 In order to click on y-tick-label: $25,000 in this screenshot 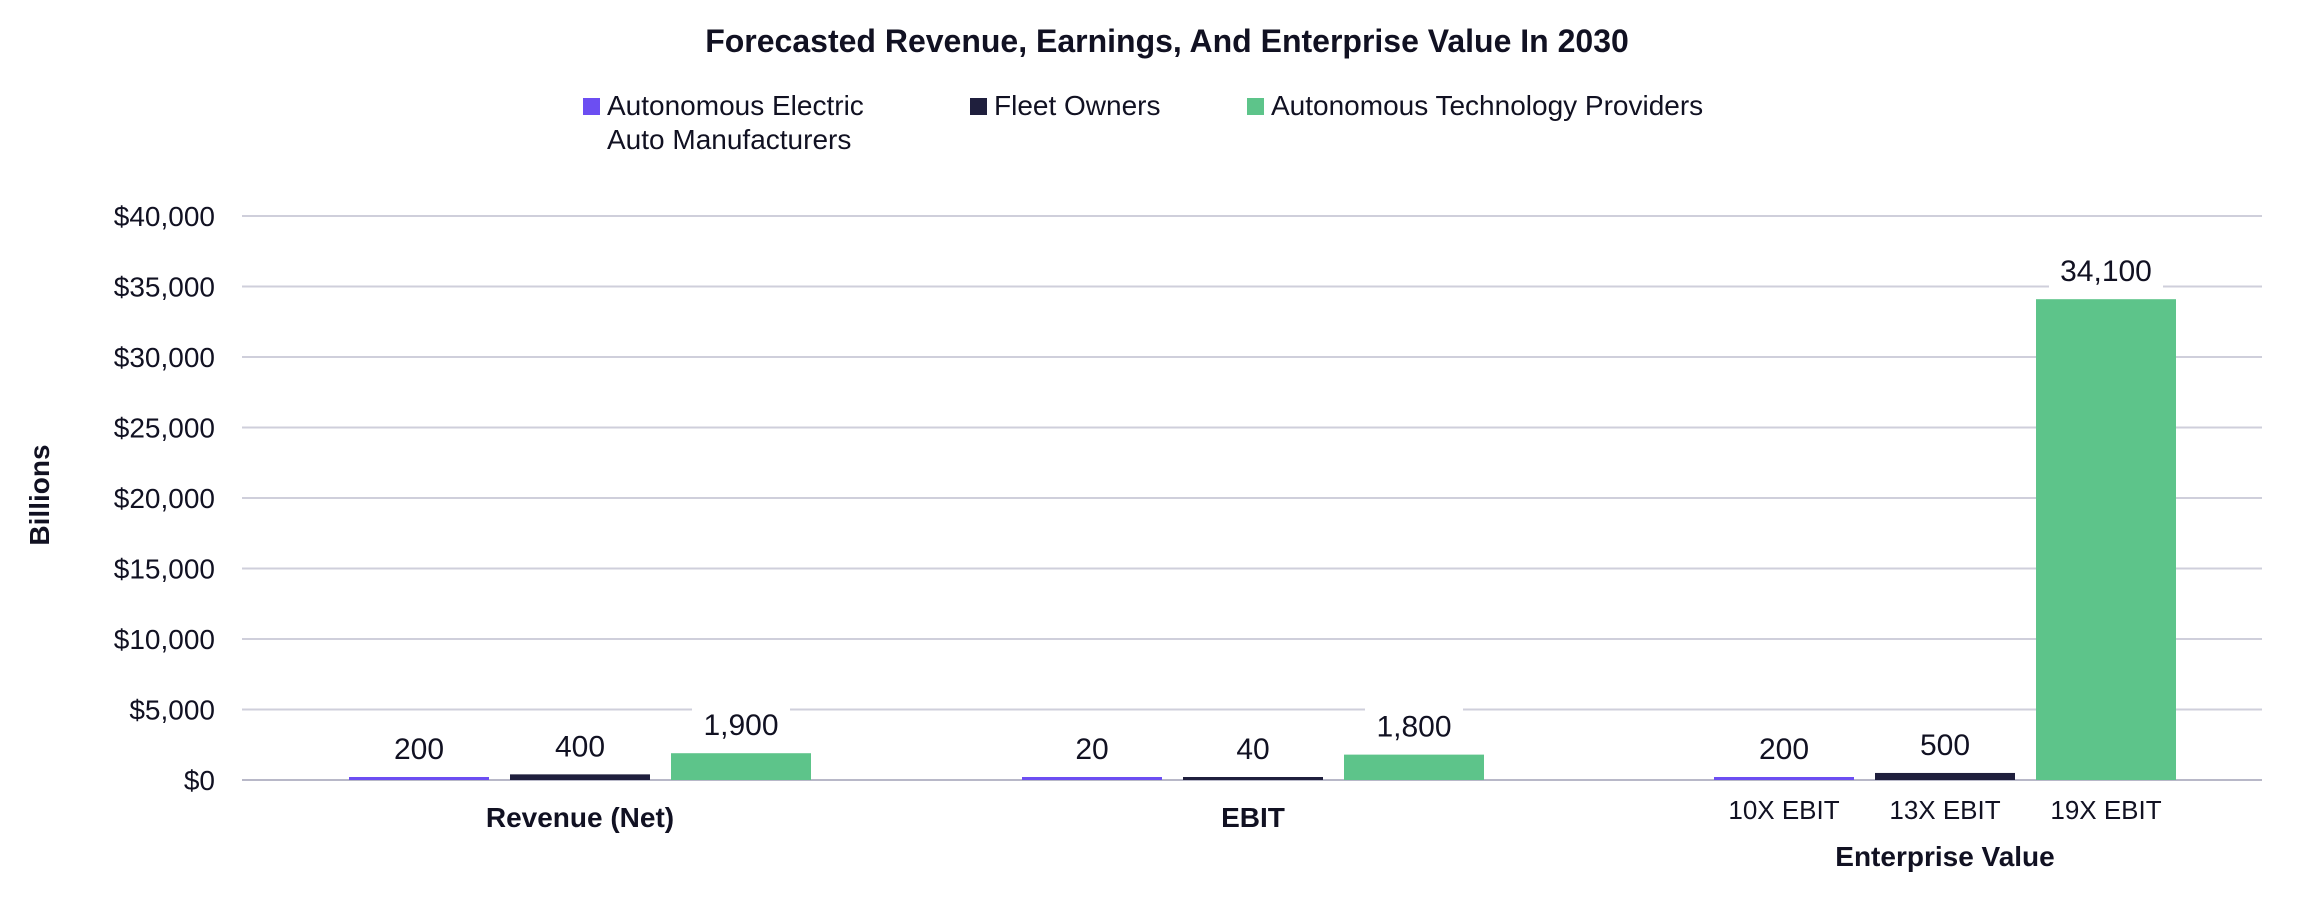, I will do `click(164, 428)`.